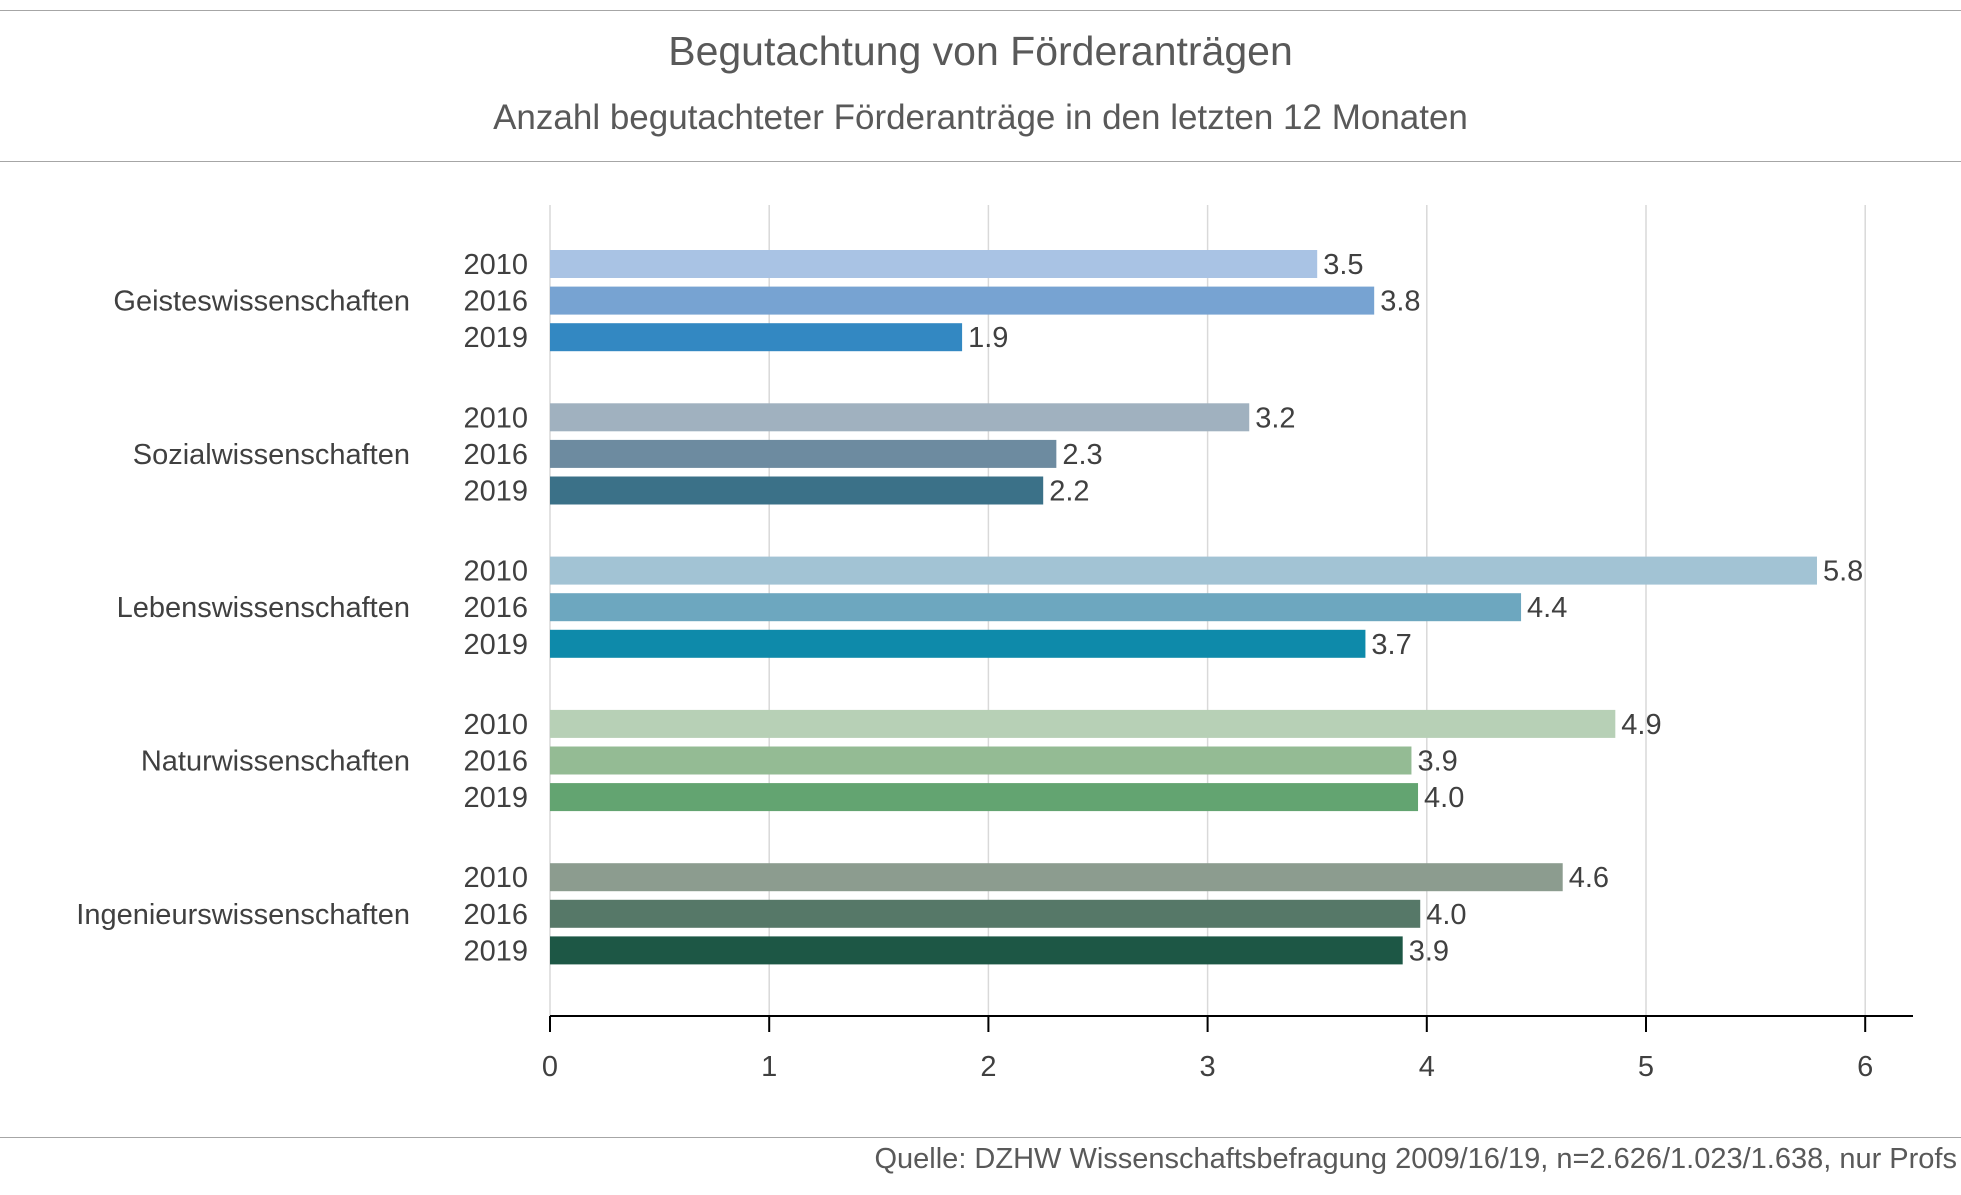 The width and height of the screenshot is (1961, 1195). Describe the element at coordinates (1547, 608) in the screenshot. I see `data-label: 4.4` at that location.